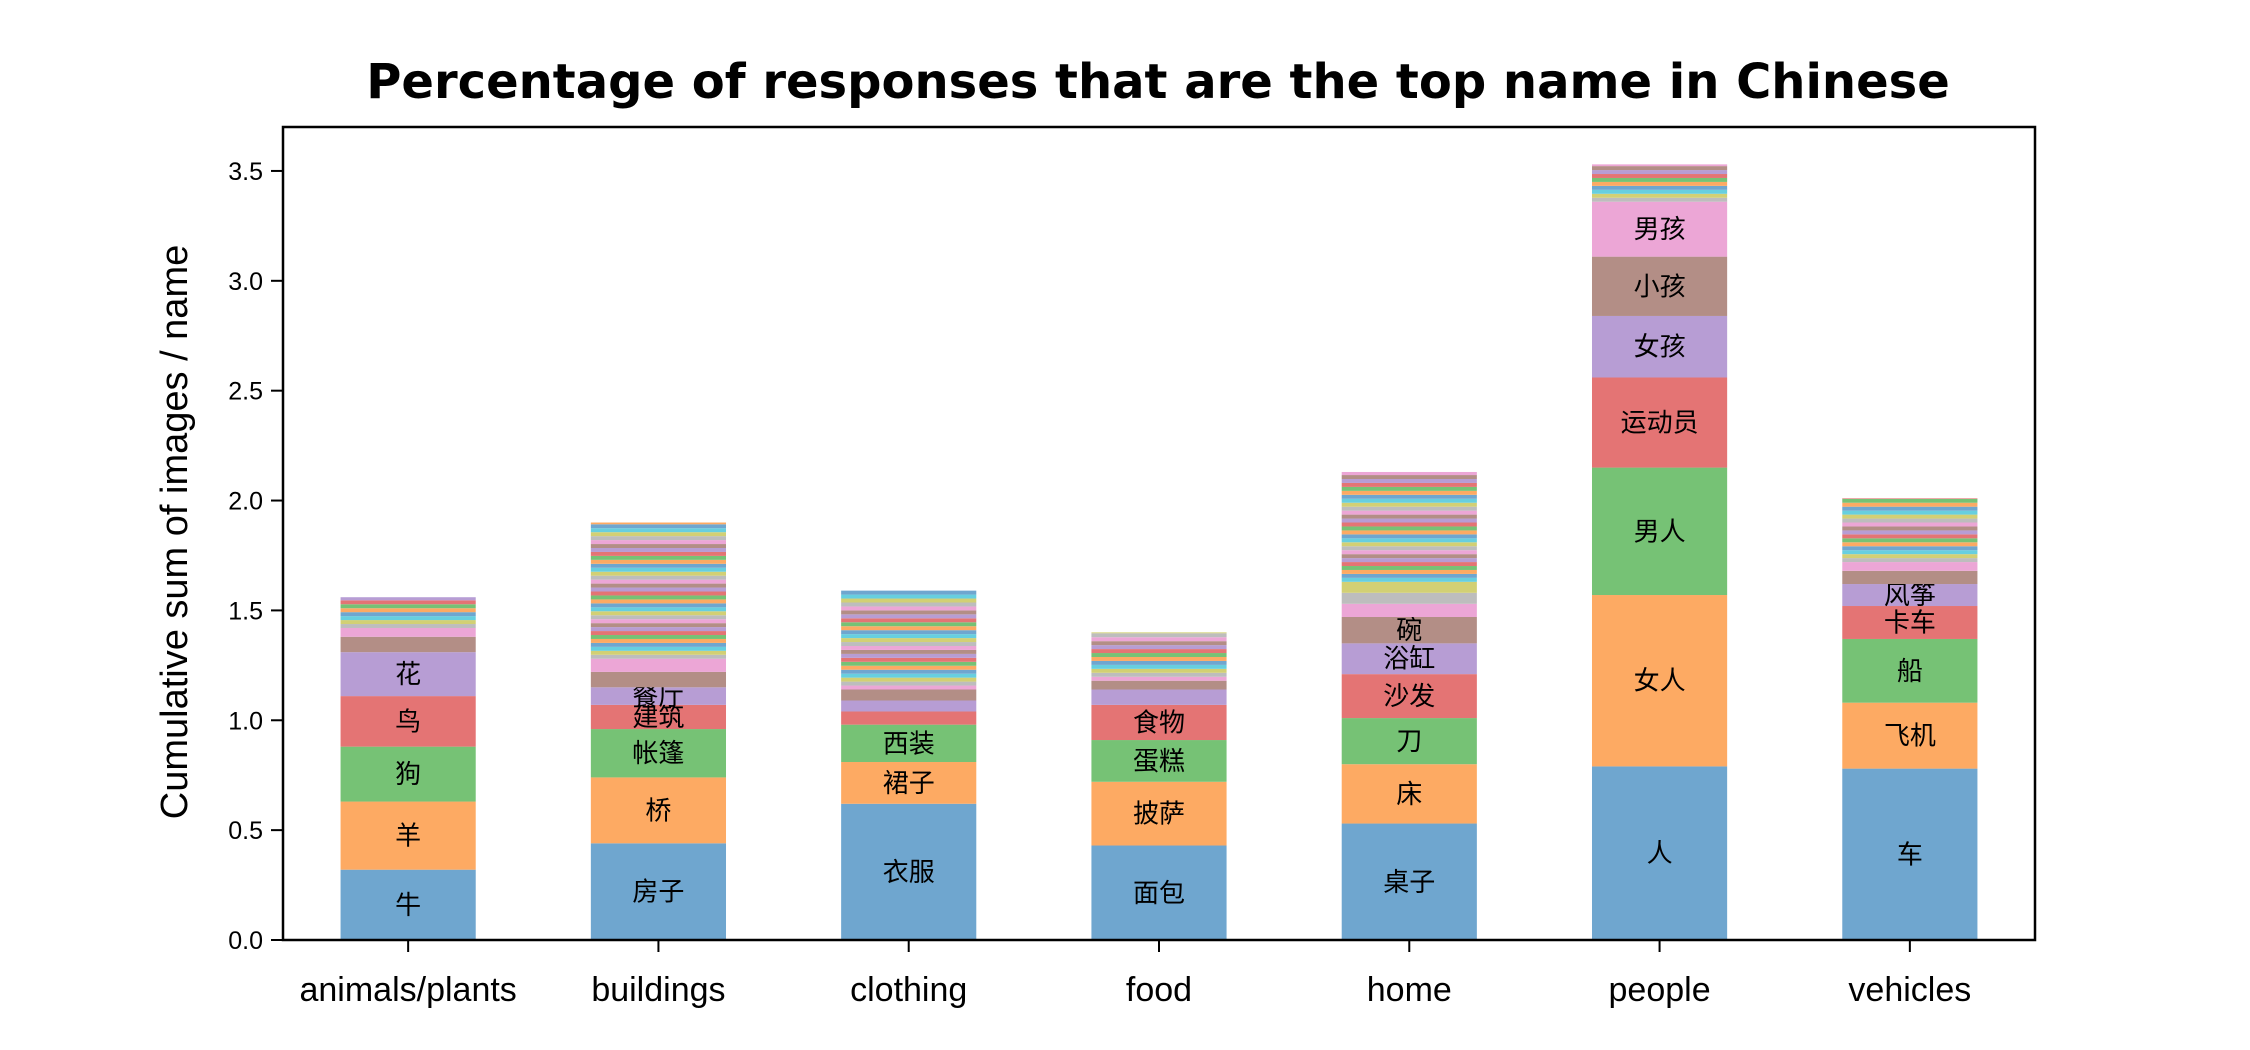  I want to click on segment-label: 床, so click(1409, 795).